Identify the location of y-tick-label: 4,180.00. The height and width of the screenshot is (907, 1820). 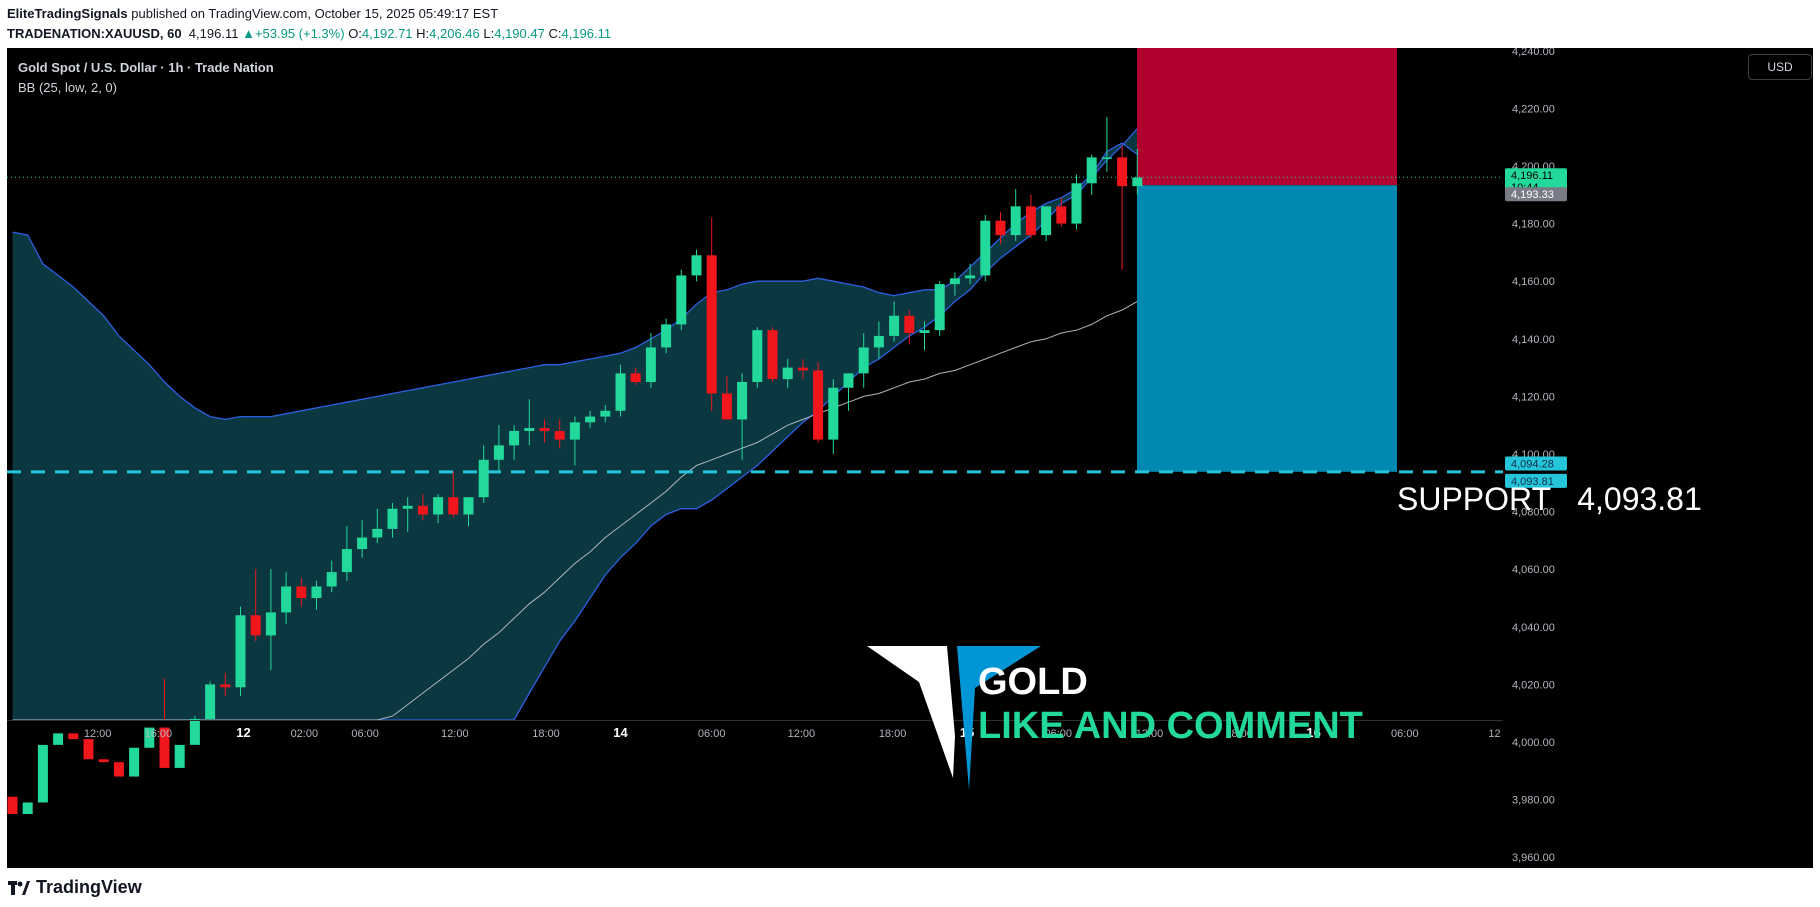
(1533, 225).